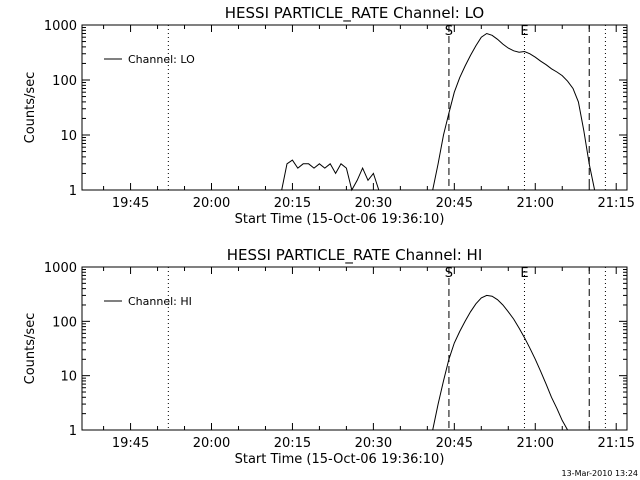 The image size is (640, 480). What do you see at coordinates (73, 431) in the screenshot?
I see `panel-2-ytick-label: 1` at bounding box center [73, 431].